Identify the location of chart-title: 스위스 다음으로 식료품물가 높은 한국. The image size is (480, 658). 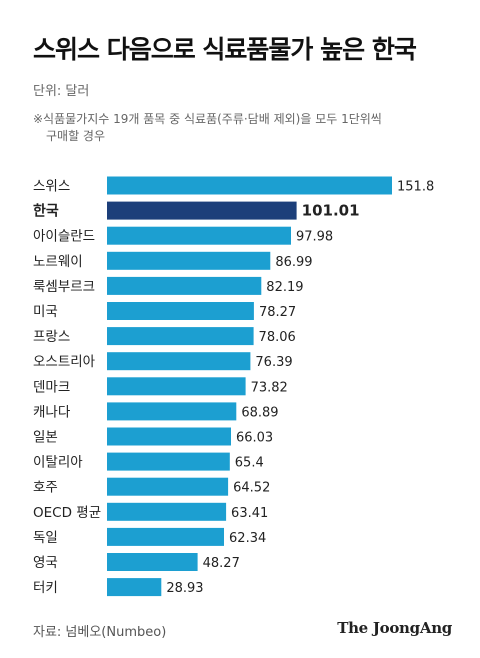
(225, 49).